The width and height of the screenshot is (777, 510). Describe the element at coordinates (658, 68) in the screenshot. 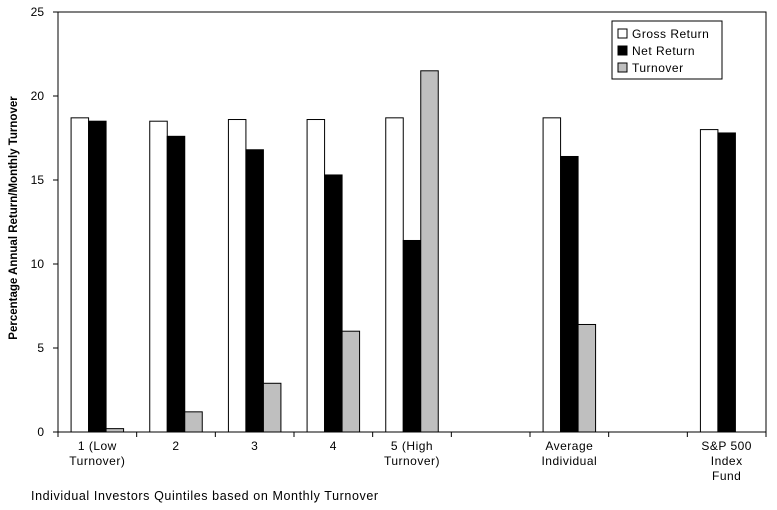

I see `turnover-legend-label: Turnover` at that location.